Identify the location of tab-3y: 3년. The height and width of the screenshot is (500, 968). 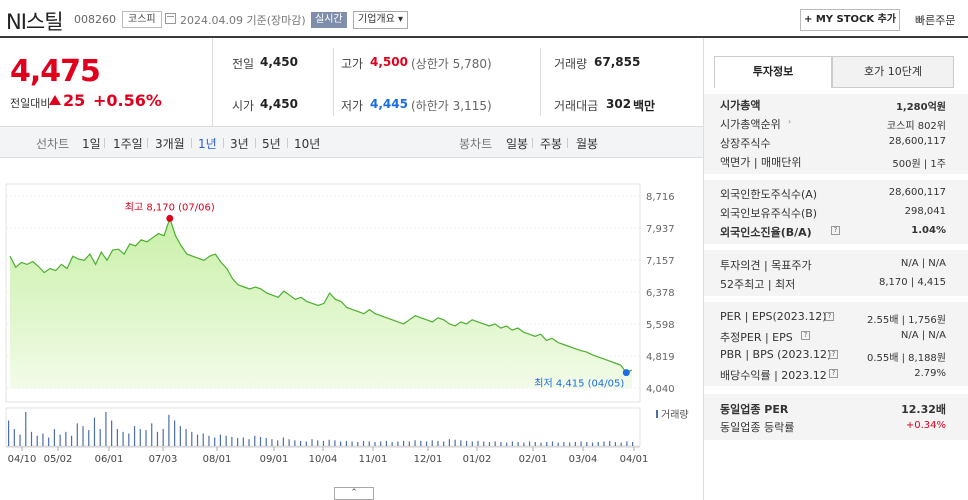
(239, 144).